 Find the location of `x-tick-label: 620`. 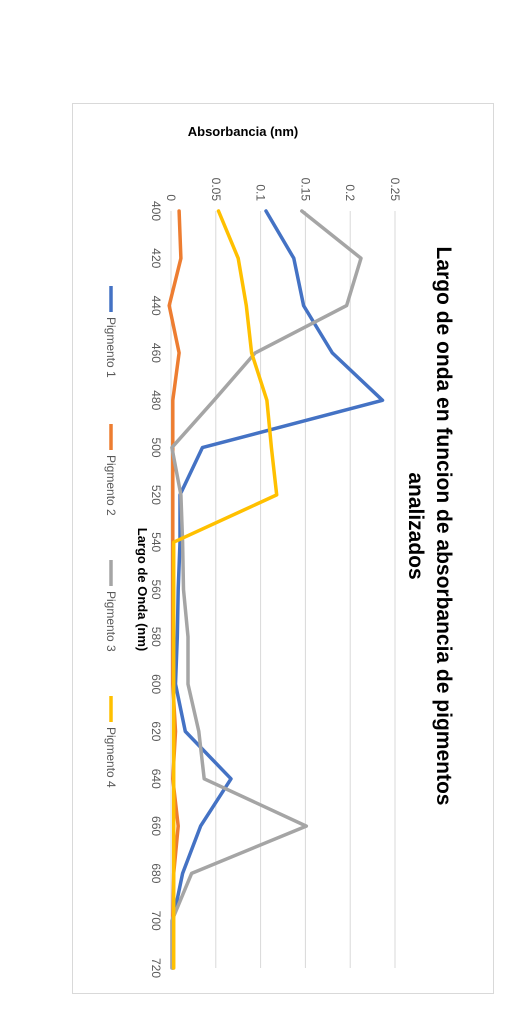

x-tick-label: 620 is located at coordinates (156, 731).